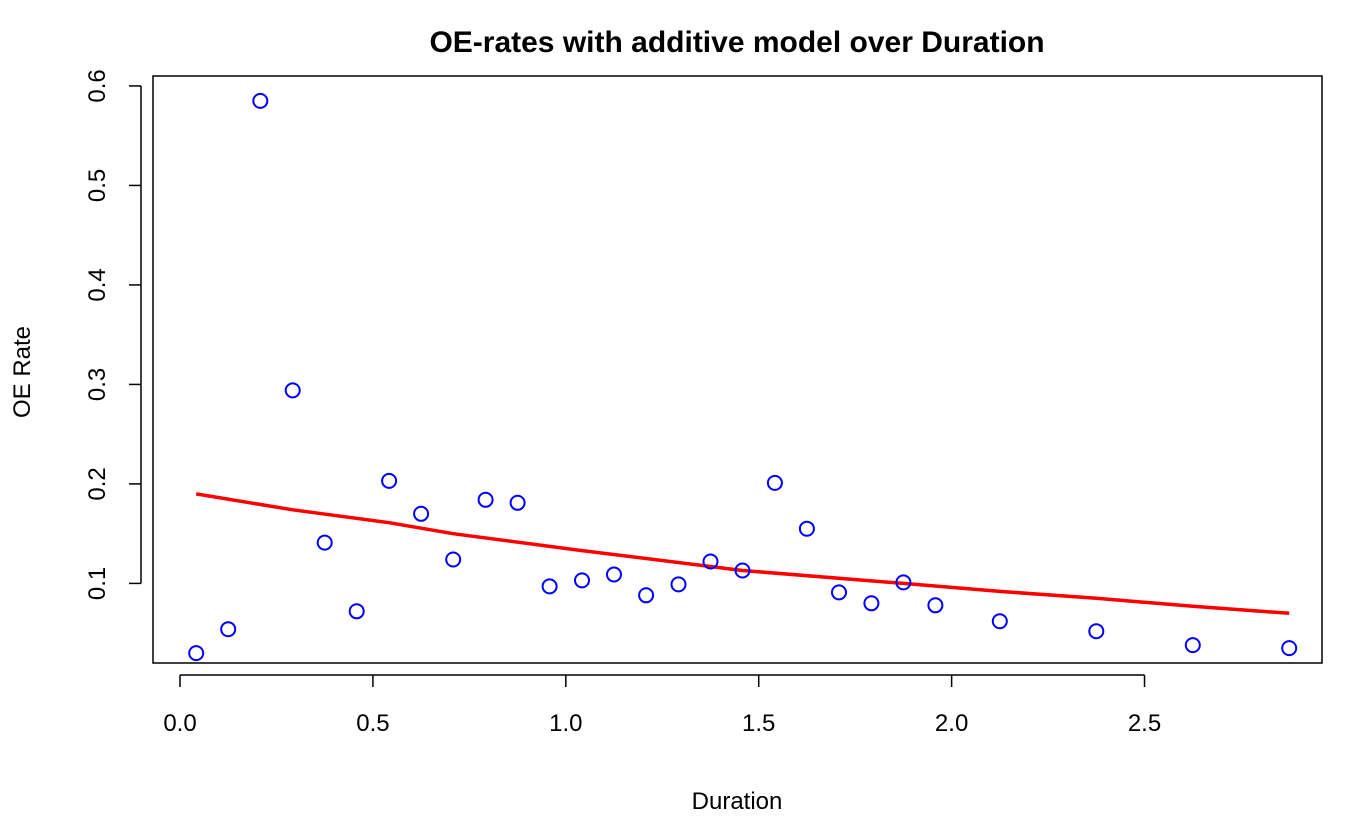 The image size is (1360, 818). Describe the element at coordinates (737, 801) in the screenshot. I see `x-axis-label: Duration` at that location.